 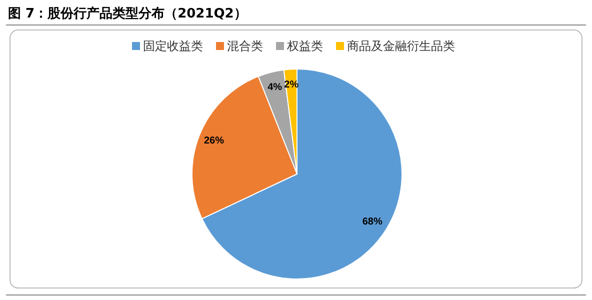 I want to click on legend-label: 混合类, so click(x=245, y=46).